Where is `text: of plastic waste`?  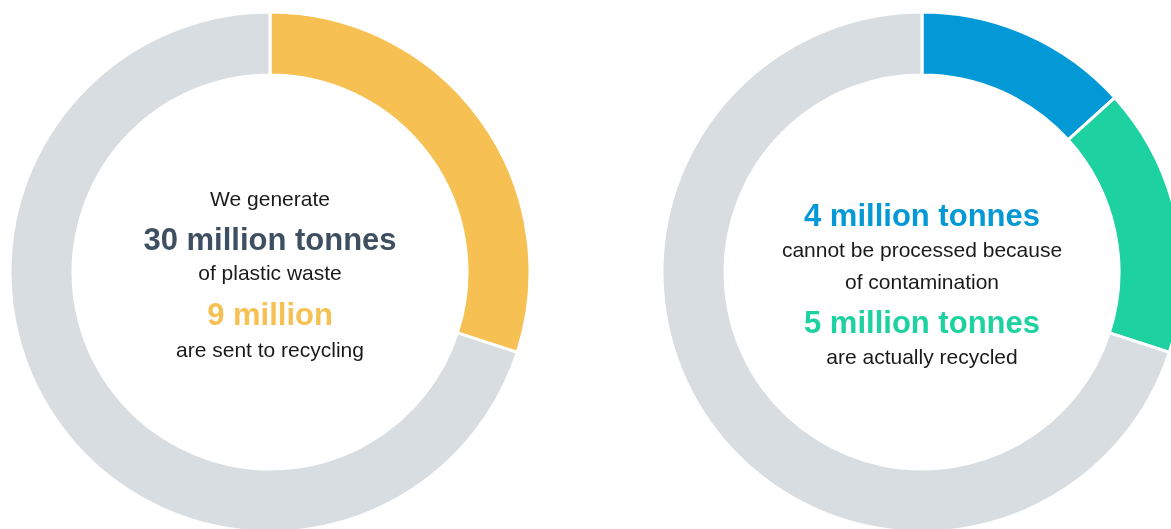 text: of plastic waste is located at coordinates (270, 272).